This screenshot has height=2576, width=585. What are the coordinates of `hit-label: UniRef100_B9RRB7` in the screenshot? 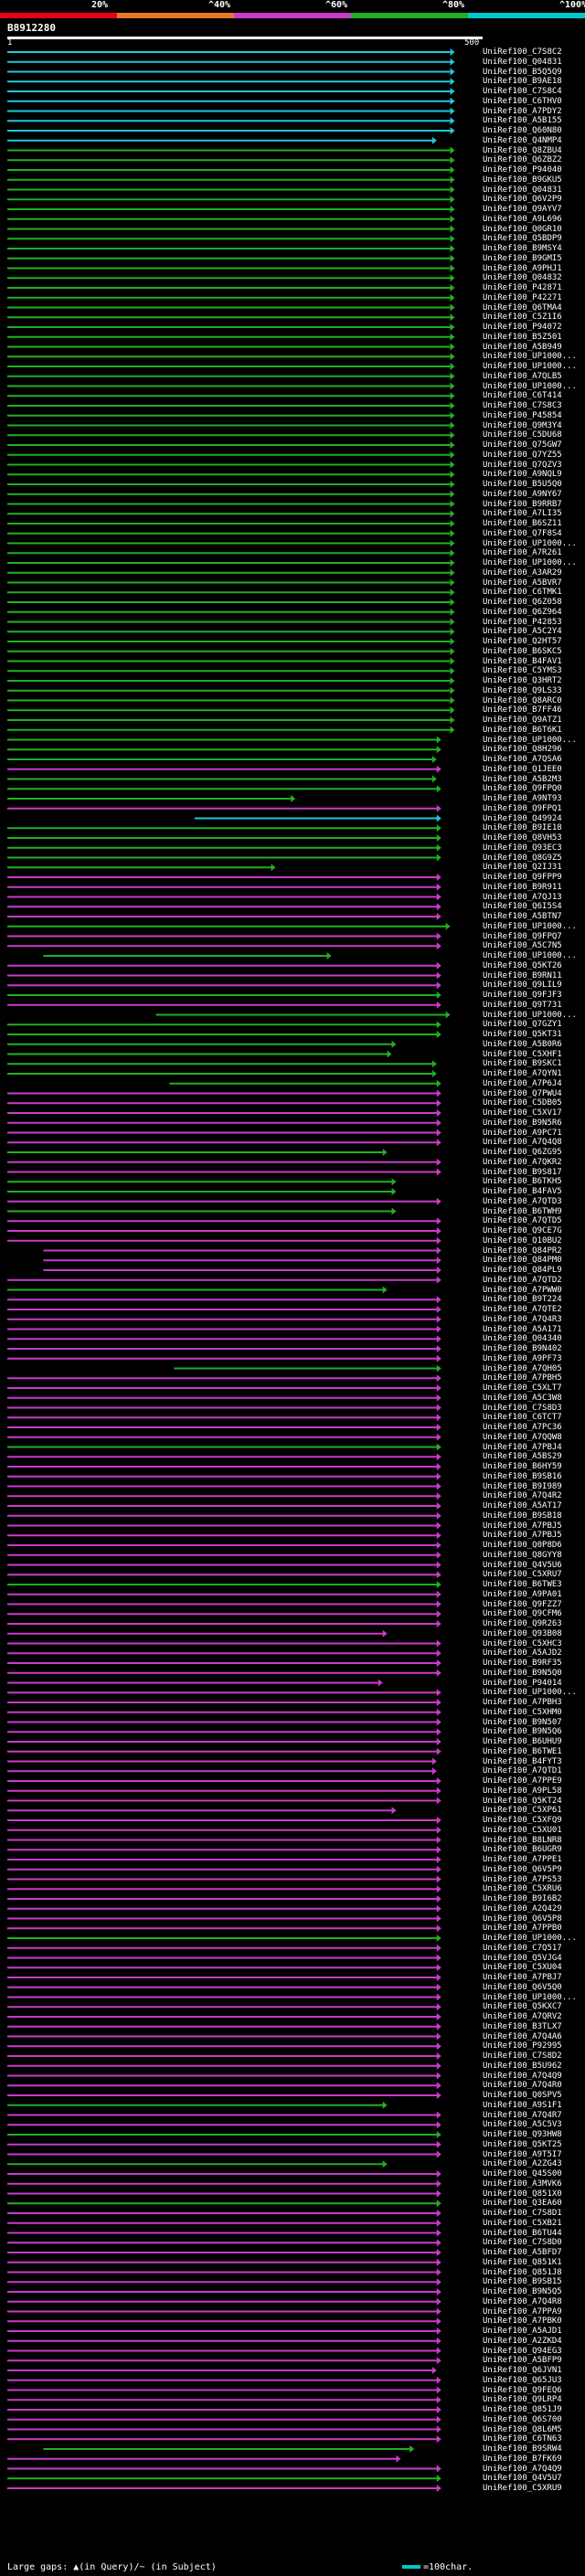 It's located at (522, 504).